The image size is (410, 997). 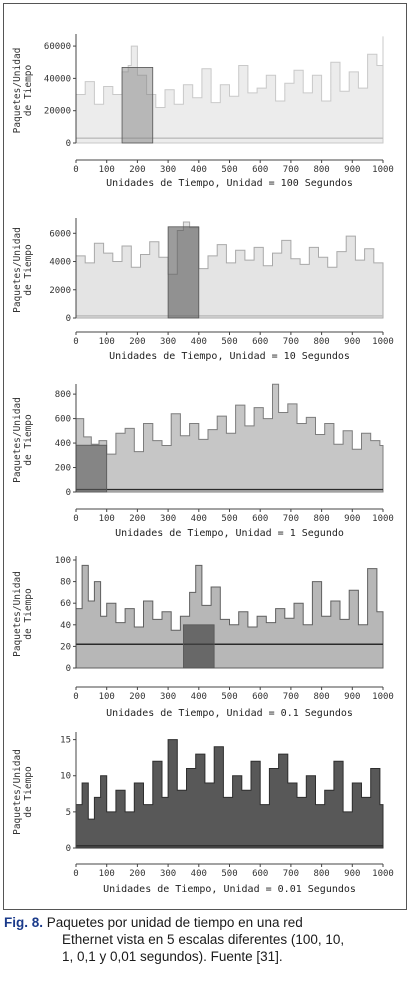 What do you see at coordinates (60, 291) in the screenshot?
I see `y-tick-label: 2000` at bounding box center [60, 291].